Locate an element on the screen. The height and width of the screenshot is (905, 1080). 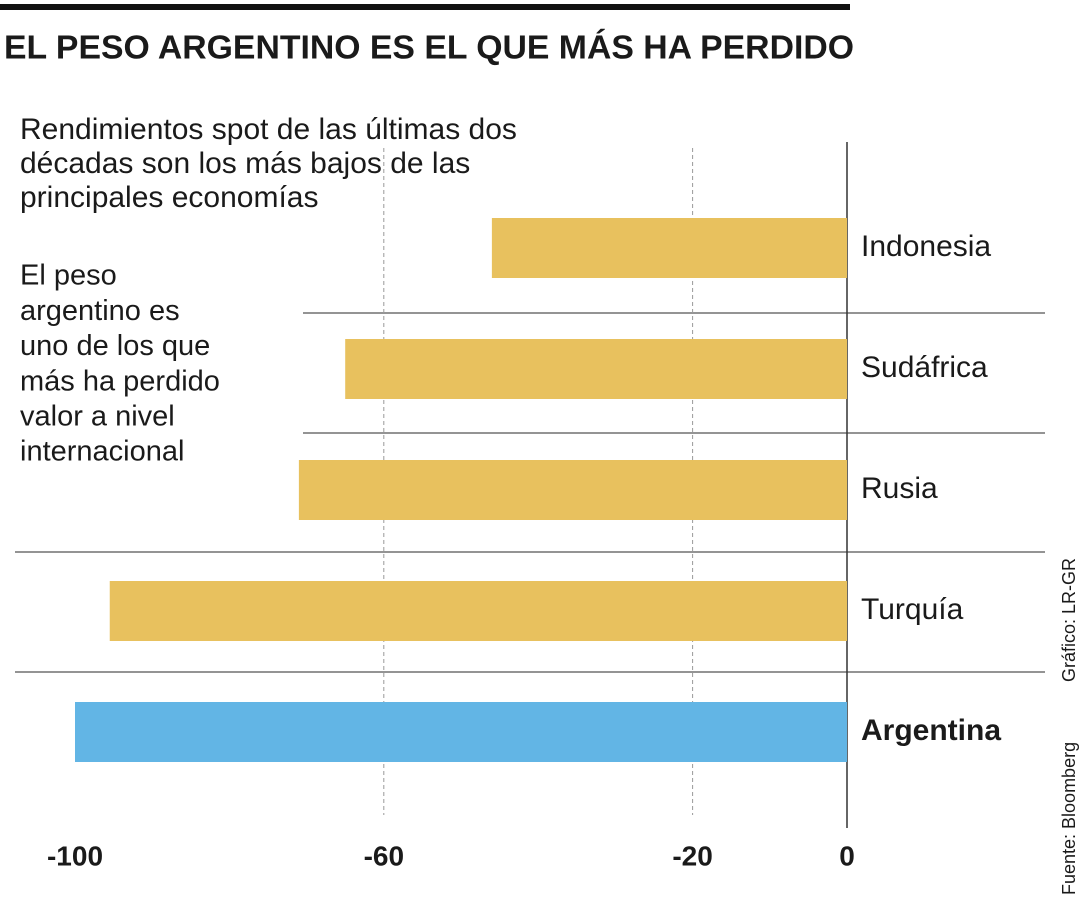
annotation: más ha perdido is located at coordinates (120, 381).